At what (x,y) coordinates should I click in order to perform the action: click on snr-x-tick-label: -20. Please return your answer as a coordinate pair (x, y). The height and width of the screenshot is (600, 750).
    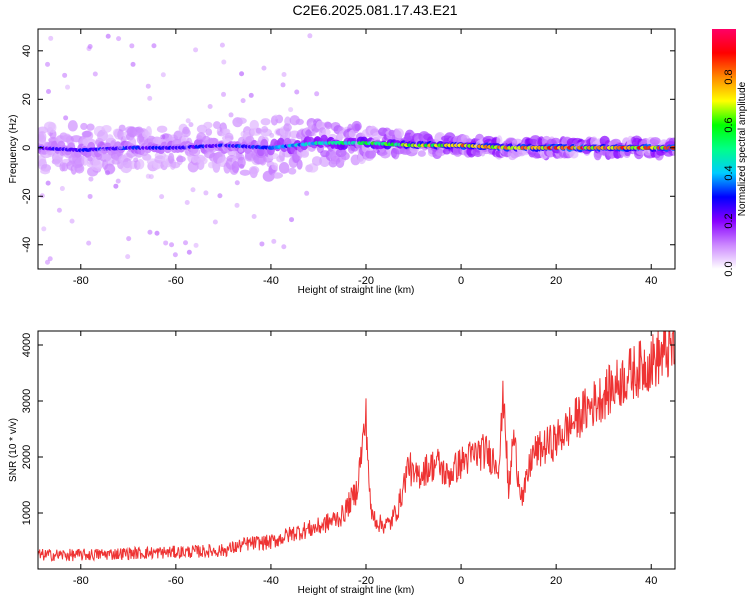
    Looking at the image, I should click on (366, 581).